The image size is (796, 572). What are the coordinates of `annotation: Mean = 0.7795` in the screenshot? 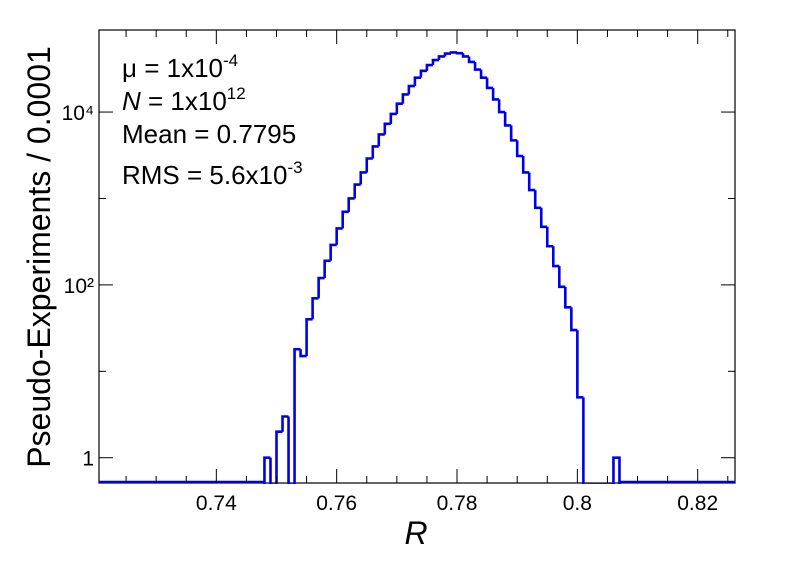 It's located at (209, 134).